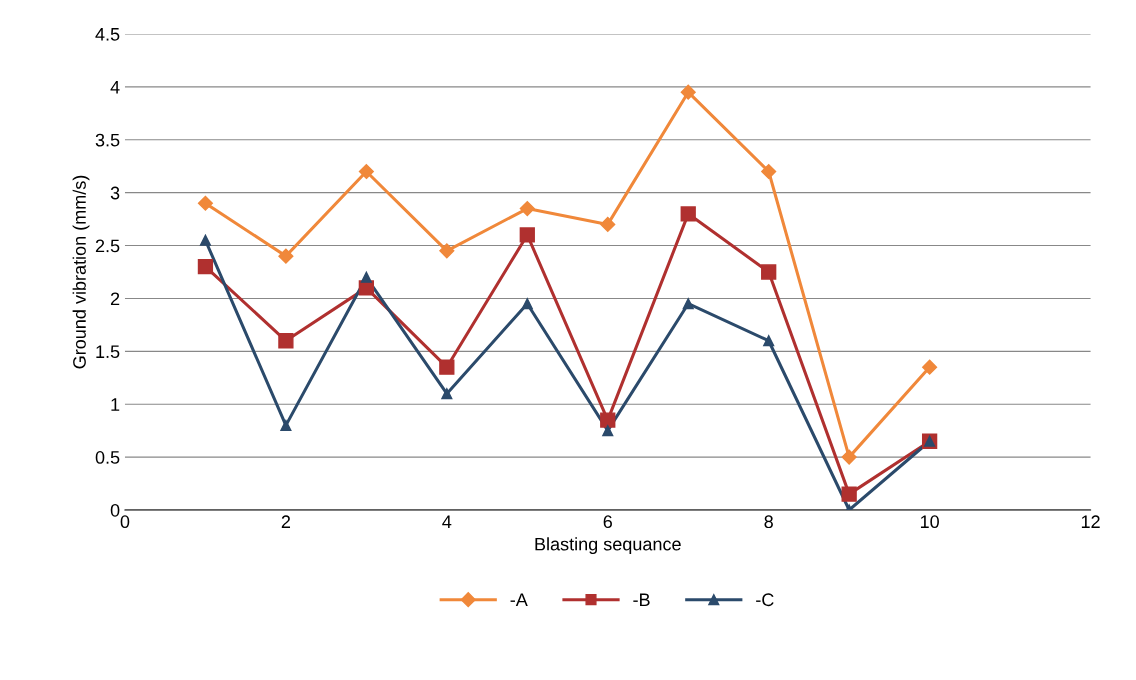 The image size is (1136, 680). What do you see at coordinates (115, 193) in the screenshot?
I see `y-tick-label: 3` at bounding box center [115, 193].